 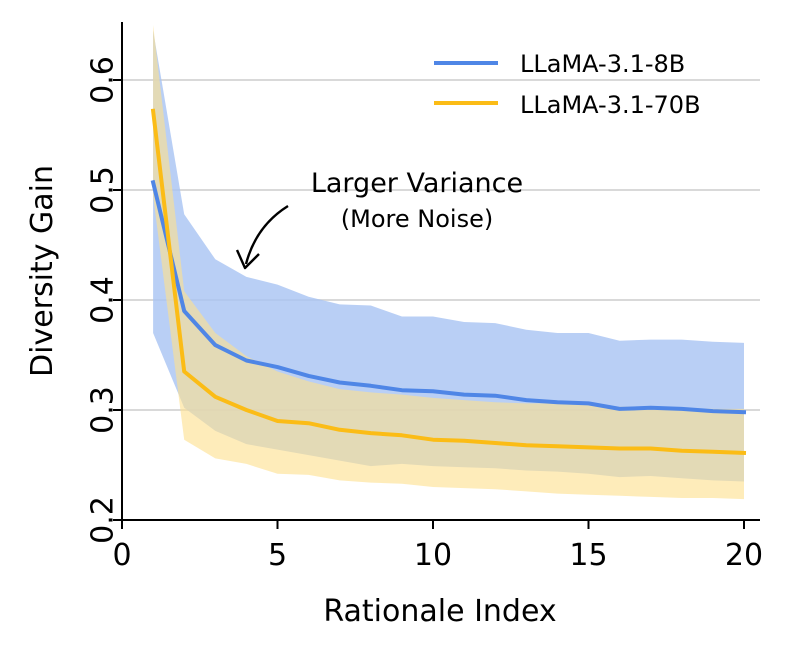 What do you see at coordinates (247, 259) in the screenshot?
I see `annotation-arrowhead` at bounding box center [247, 259].